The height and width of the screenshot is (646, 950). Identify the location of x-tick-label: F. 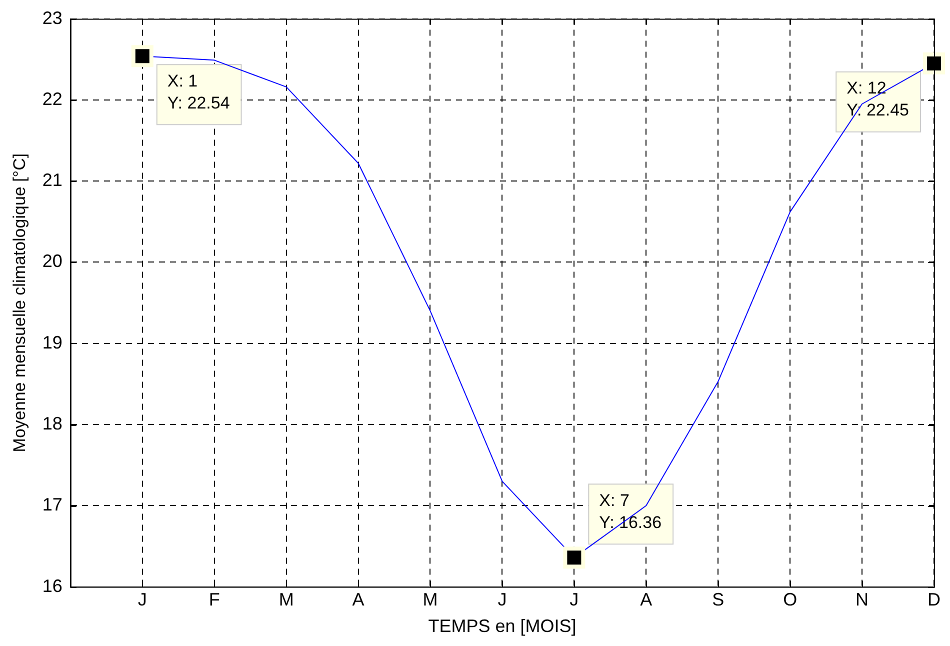
(214, 600).